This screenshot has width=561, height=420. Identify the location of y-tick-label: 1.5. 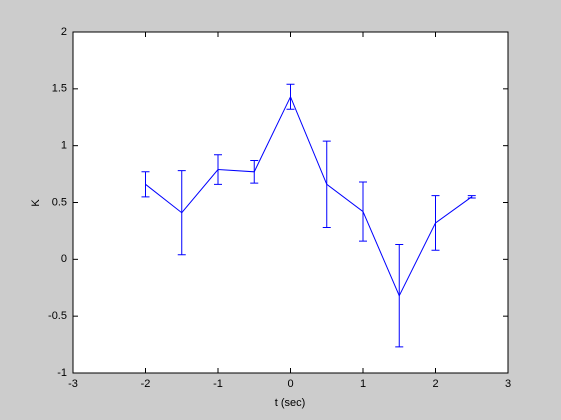
(59, 89).